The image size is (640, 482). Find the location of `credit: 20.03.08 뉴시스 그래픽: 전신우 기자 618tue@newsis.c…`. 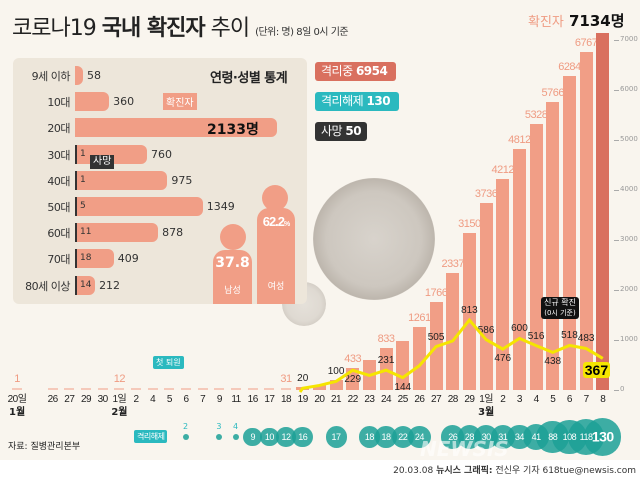

credit: 20.03.08 뉴시스 그래픽: 전신우 기자 618tue@newsis.c… is located at coordinates (514, 471).